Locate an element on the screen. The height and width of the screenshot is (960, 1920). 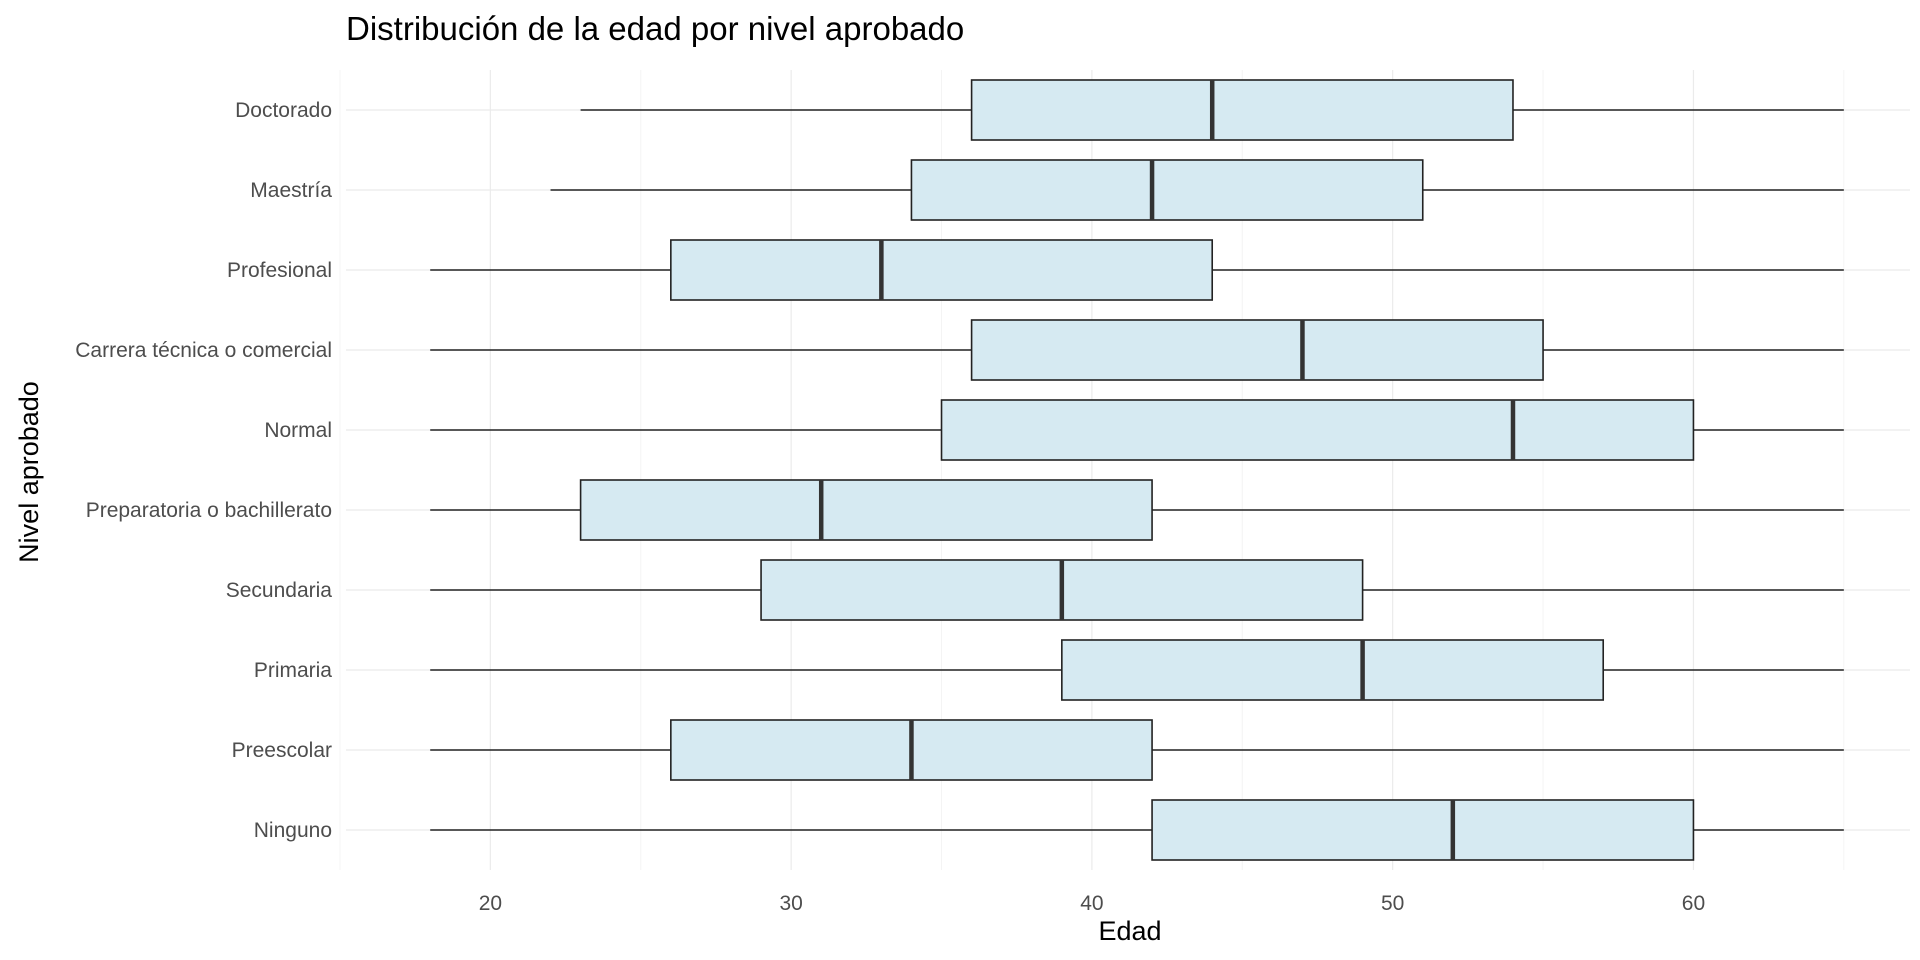
category-label: Doctorado is located at coordinates (283, 110).